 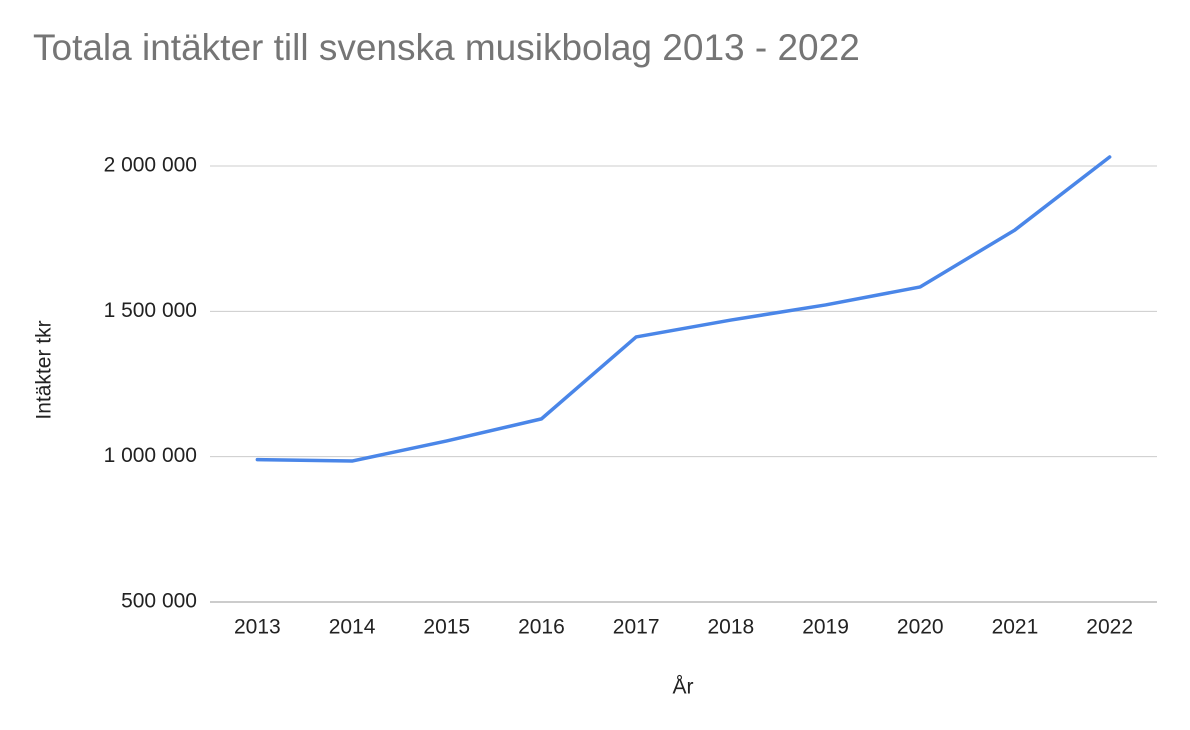 What do you see at coordinates (825, 627) in the screenshot?
I see `x-tick-label: 2019` at bounding box center [825, 627].